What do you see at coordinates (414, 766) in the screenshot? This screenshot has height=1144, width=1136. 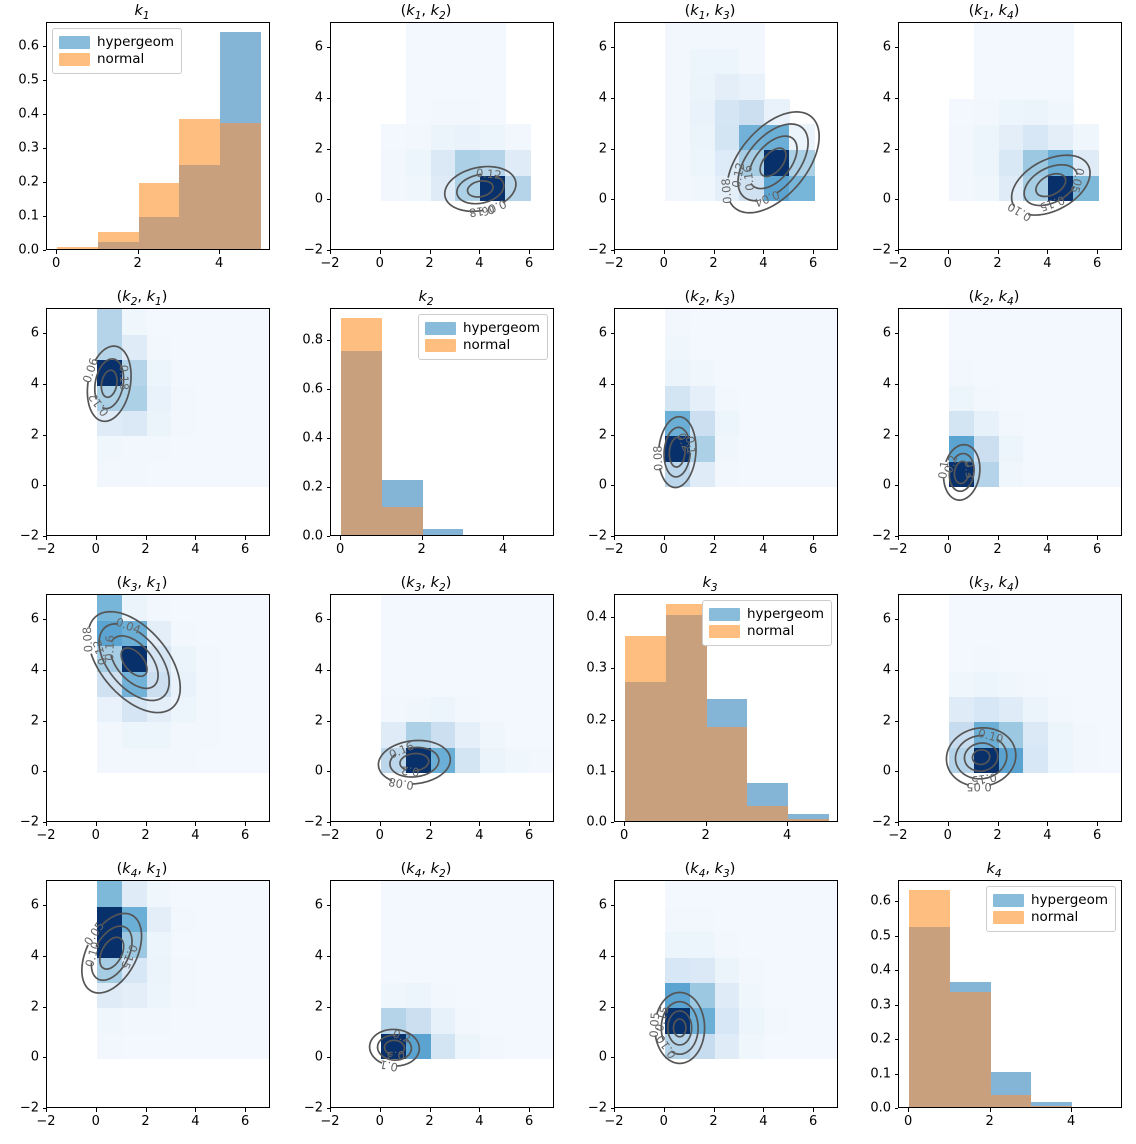 I see `contour-overlay: 0.080.160.2` at bounding box center [414, 766].